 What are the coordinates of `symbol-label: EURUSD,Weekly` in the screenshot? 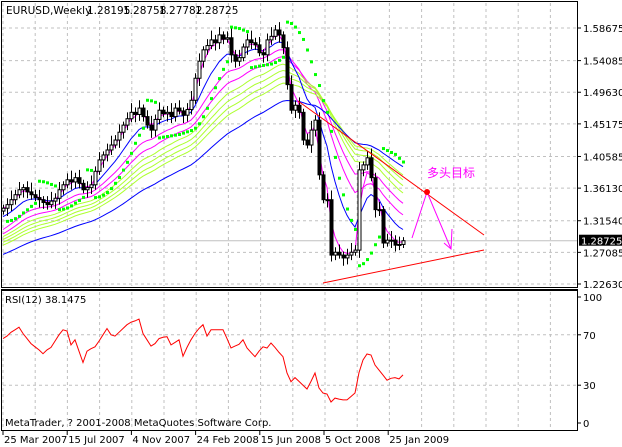 It's located at (48, 11).